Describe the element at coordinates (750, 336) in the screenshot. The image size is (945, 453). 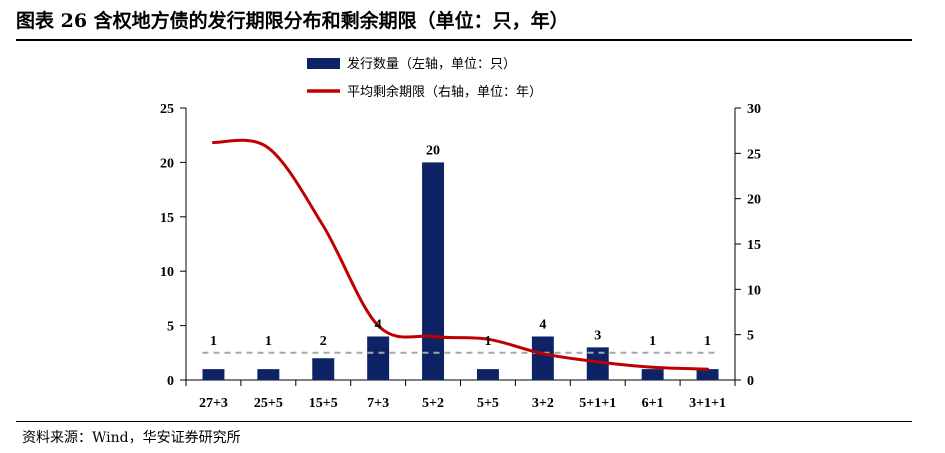
I see `y-right-tick-label: 5` at that location.